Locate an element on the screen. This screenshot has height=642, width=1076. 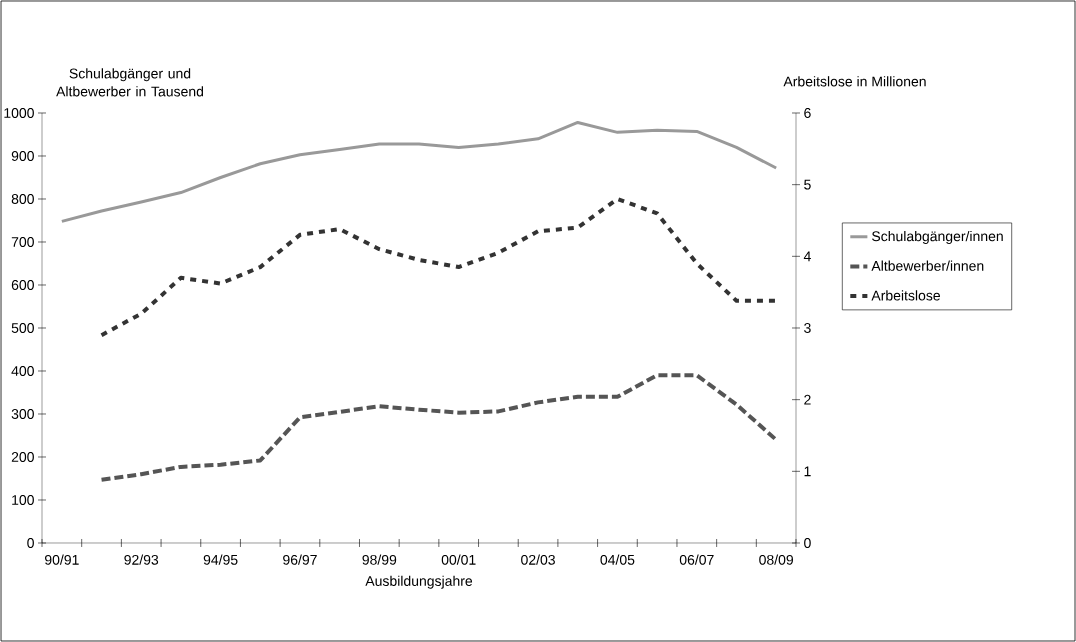
y2-tick-label: 4 is located at coordinates (807, 256).